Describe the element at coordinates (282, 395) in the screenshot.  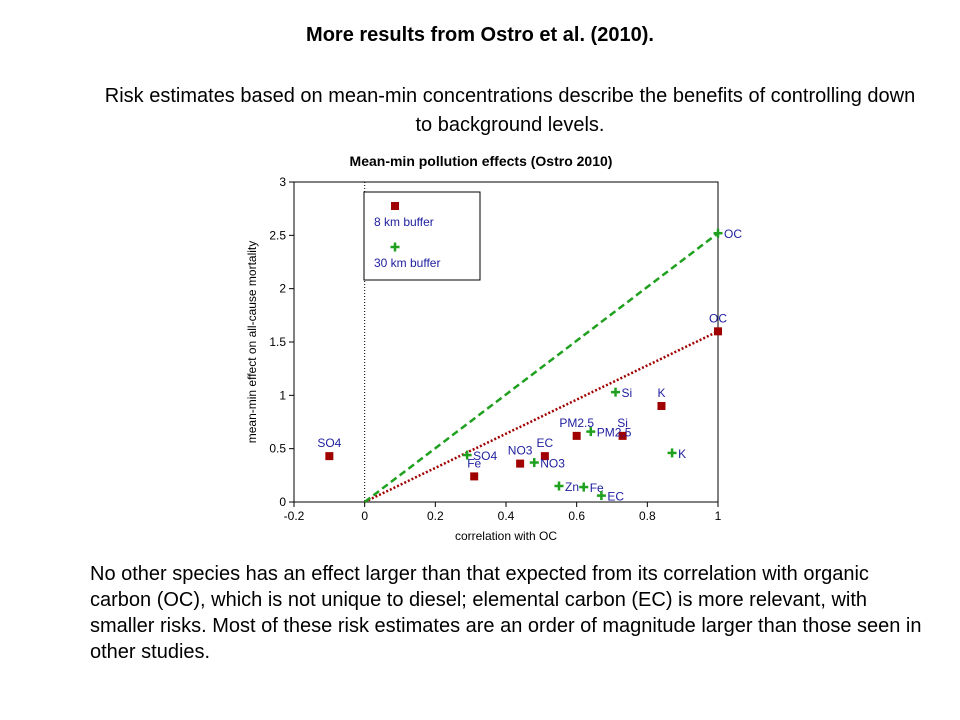
I see `y-tick-label: 1` at that location.